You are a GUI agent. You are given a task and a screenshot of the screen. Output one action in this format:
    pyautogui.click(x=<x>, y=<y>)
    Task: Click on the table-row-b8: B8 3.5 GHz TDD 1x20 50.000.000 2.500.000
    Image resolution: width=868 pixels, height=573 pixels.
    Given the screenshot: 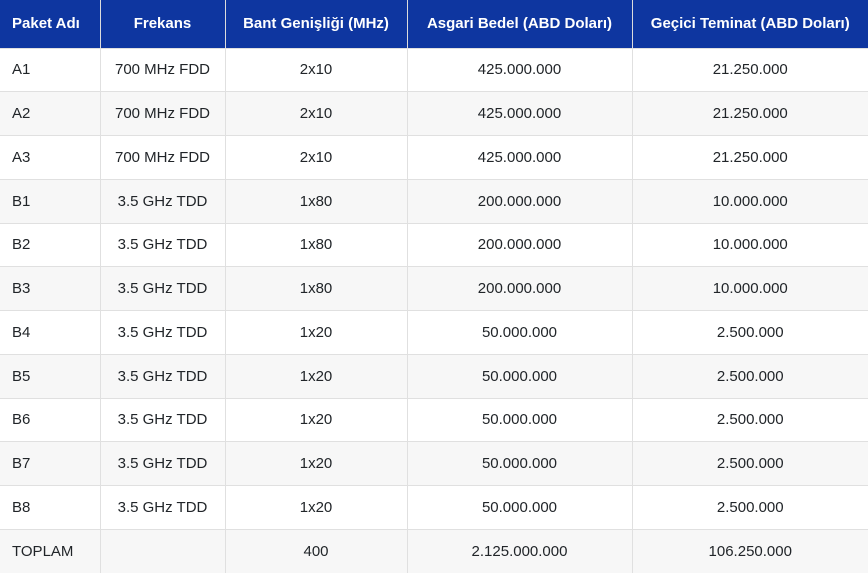 What is the action you would take?
    pyautogui.click(x=434, y=507)
    